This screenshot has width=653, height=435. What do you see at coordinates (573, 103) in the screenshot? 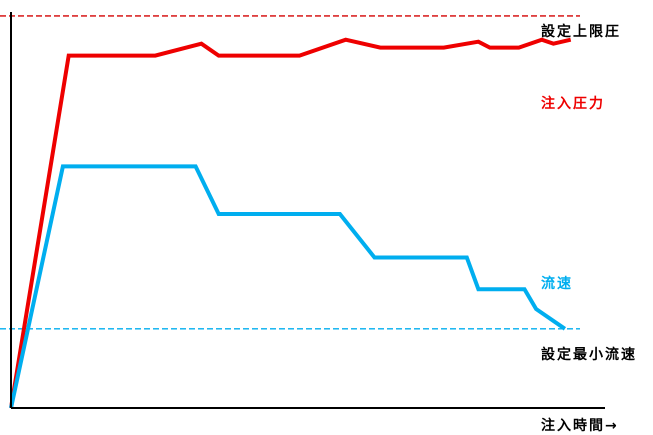
I see `injection-pressure-label: 注入圧力` at bounding box center [573, 103].